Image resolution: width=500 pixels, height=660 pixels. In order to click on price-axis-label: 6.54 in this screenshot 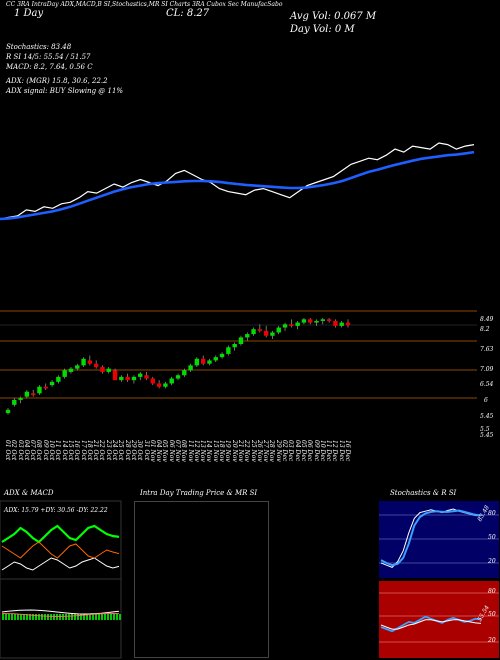, I will do `click(487, 384)`.